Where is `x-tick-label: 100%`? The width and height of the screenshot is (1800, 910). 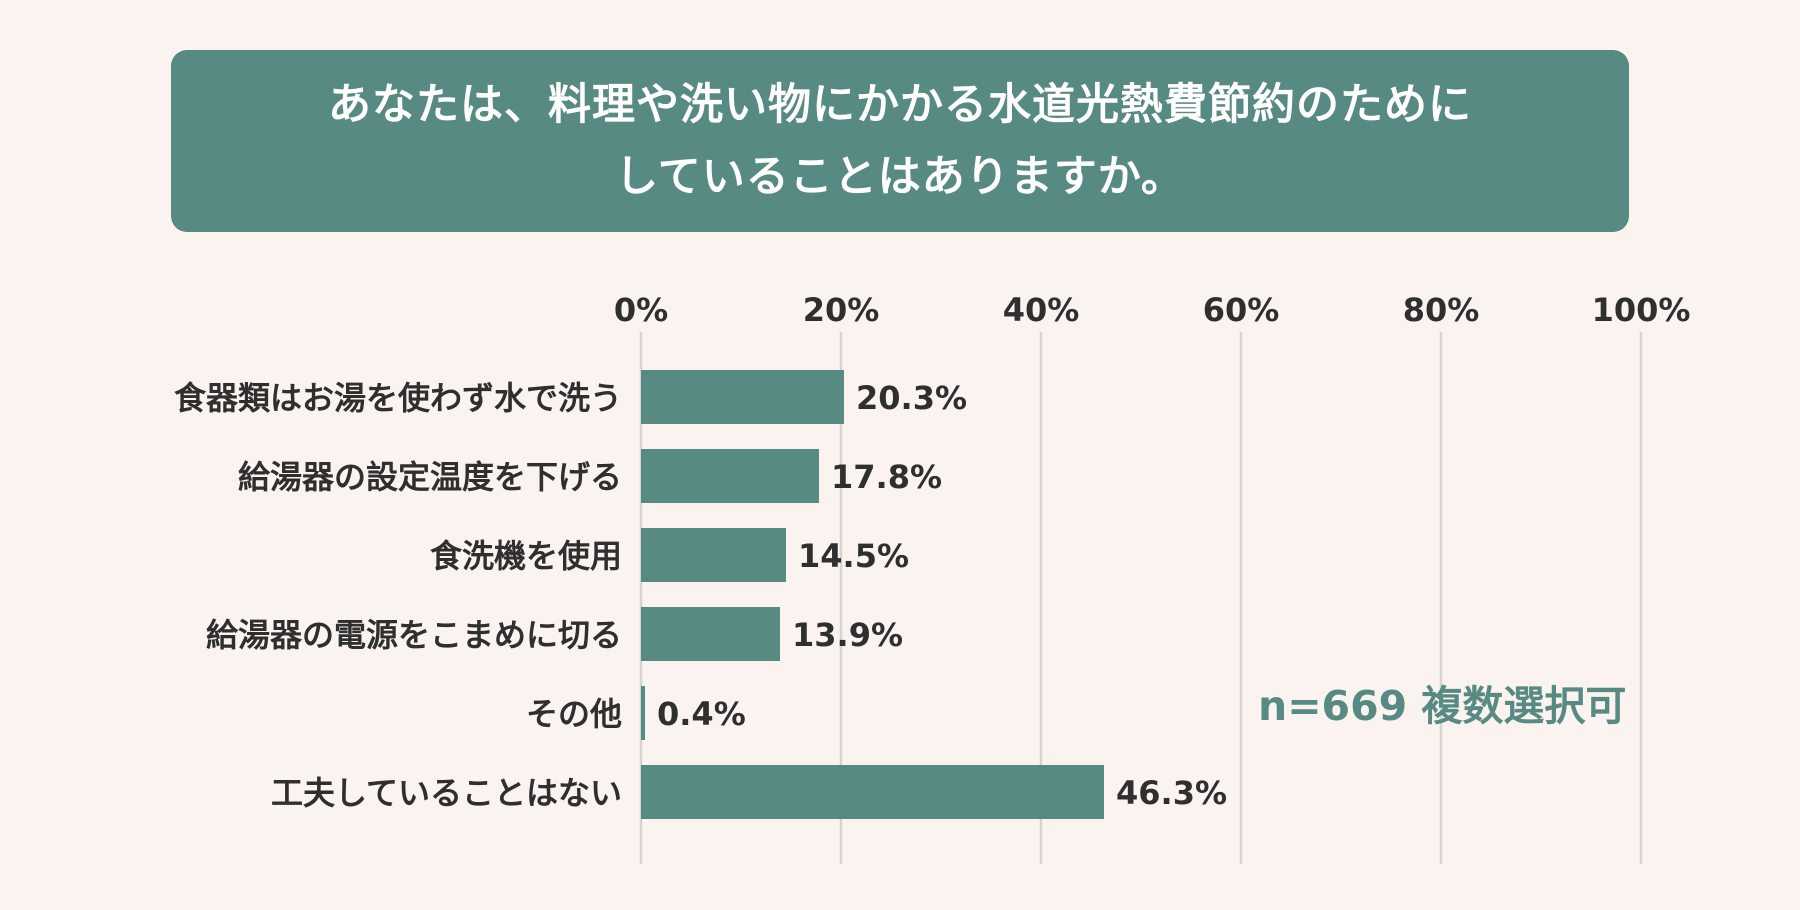 x-tick-label: 100% is located at coordinates (1641, 310).